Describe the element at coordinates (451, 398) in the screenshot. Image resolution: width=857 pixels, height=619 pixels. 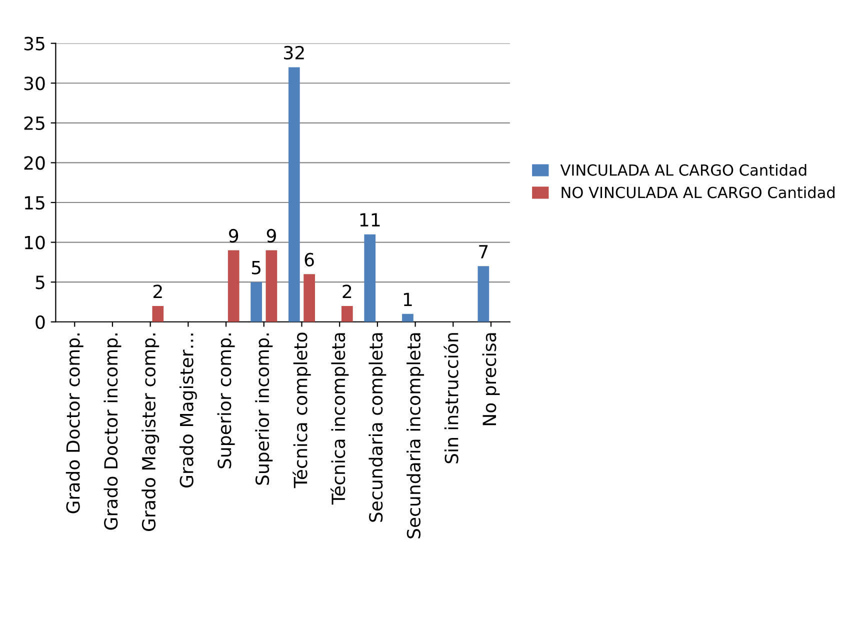
I see `x-tick-label: Sin instrucción` at that location.